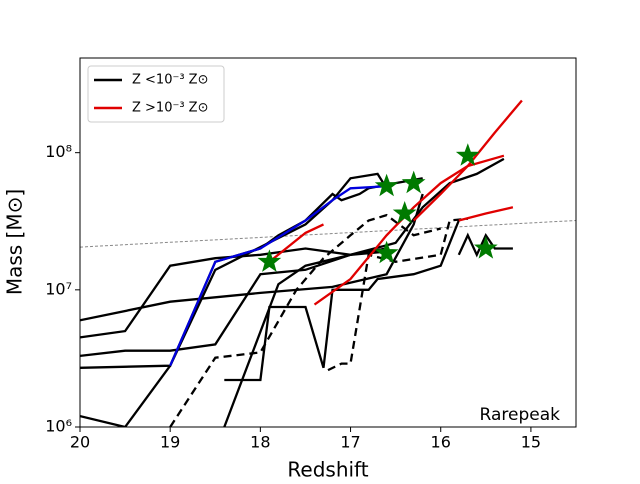 This screenshot has height=484, width=640. What do you see at coordinates (15, 242) in the screenshot?
I see `y-axis-label: Mass [M⊙]` at bounding box center [15, 242].